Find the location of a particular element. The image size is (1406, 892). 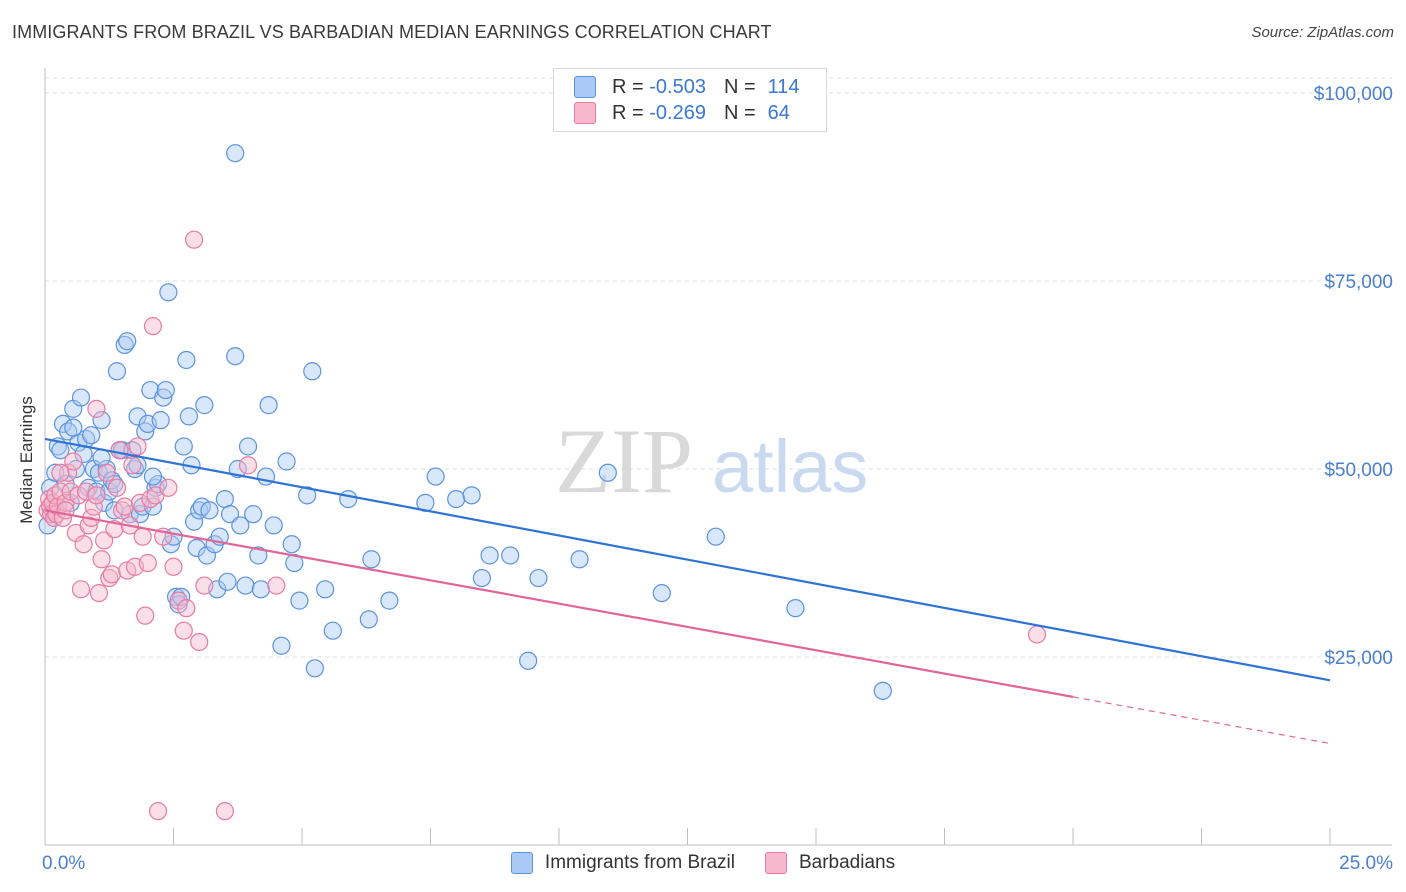

watermark-zip: ZIP is located at coordinates (624, 461).